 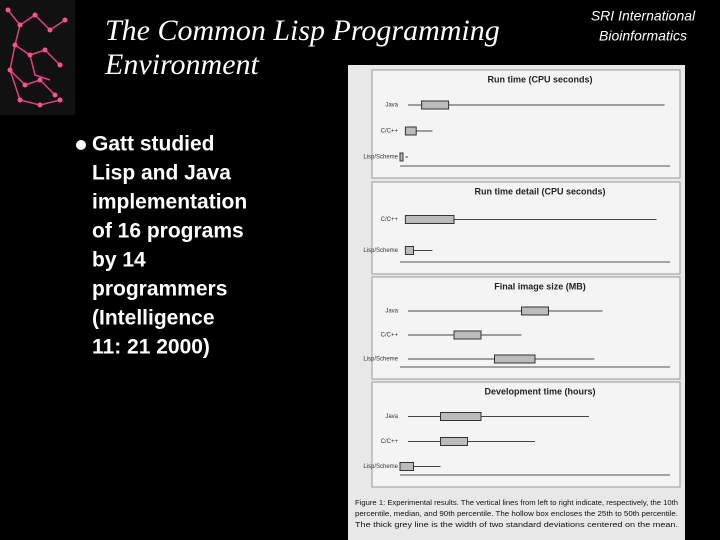 What do you see at coordinates (37, 57) in the screenshot?
I see `logo-graphic` at bounding box center [37, 57].